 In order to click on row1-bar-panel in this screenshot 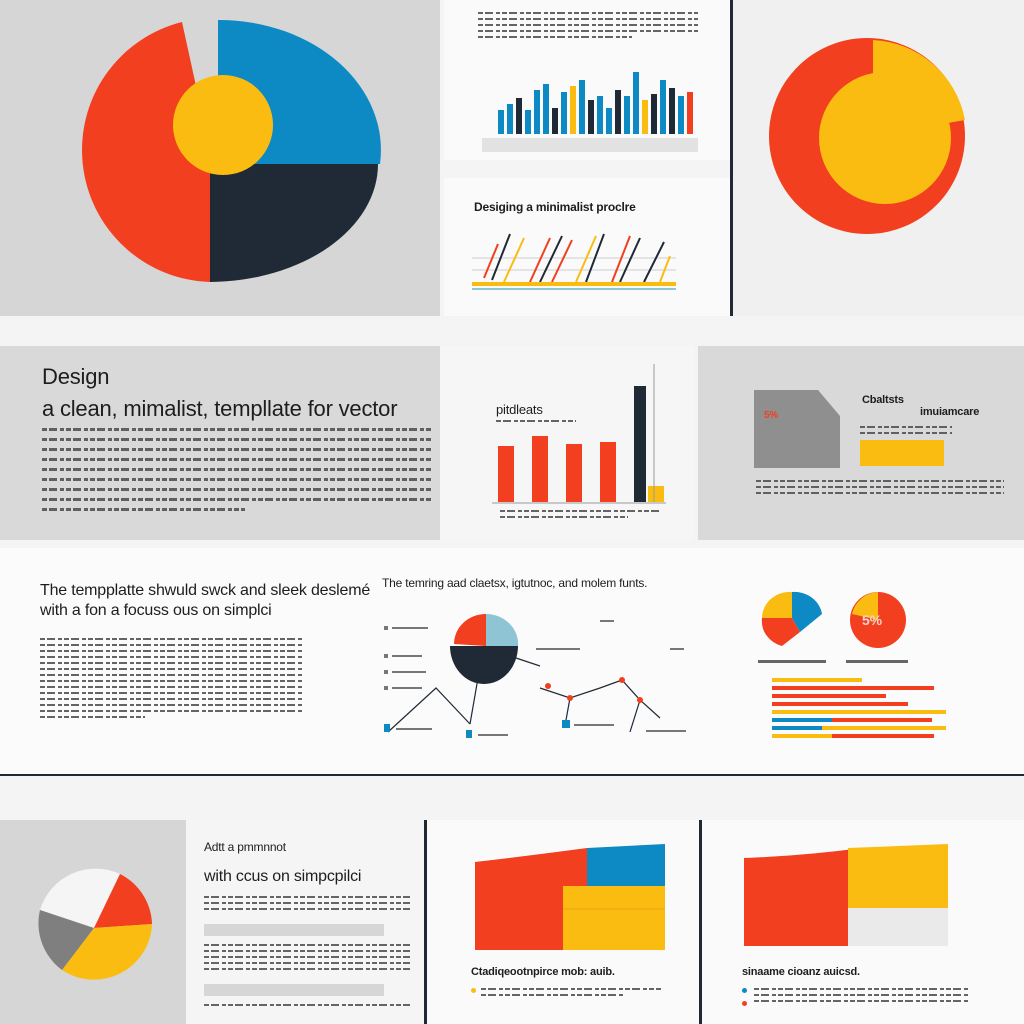, I will do `click(587, 80)`.